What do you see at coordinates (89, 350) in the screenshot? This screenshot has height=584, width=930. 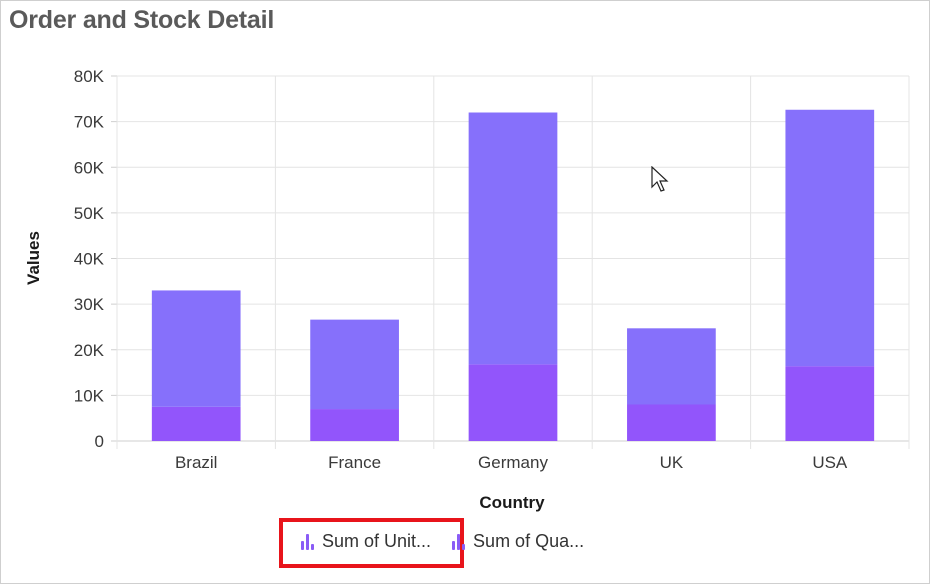 I see `y-tick-label: 20K` at bounding box center [89, 350].